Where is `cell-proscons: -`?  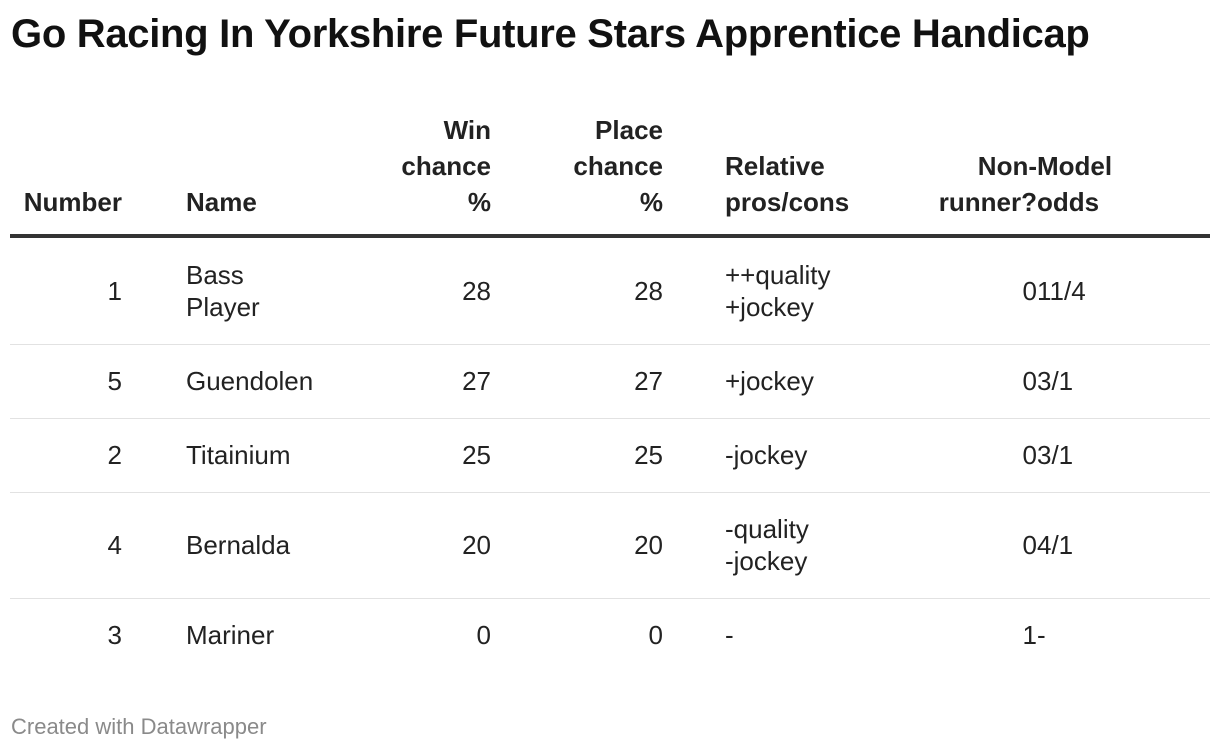 cell-proscons: - is located at coordinates (813, 635).